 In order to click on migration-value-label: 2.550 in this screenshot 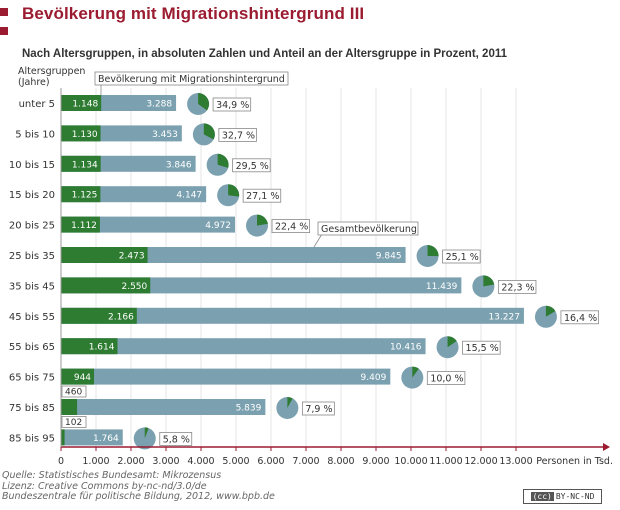, I will do `click(134, 287)`.